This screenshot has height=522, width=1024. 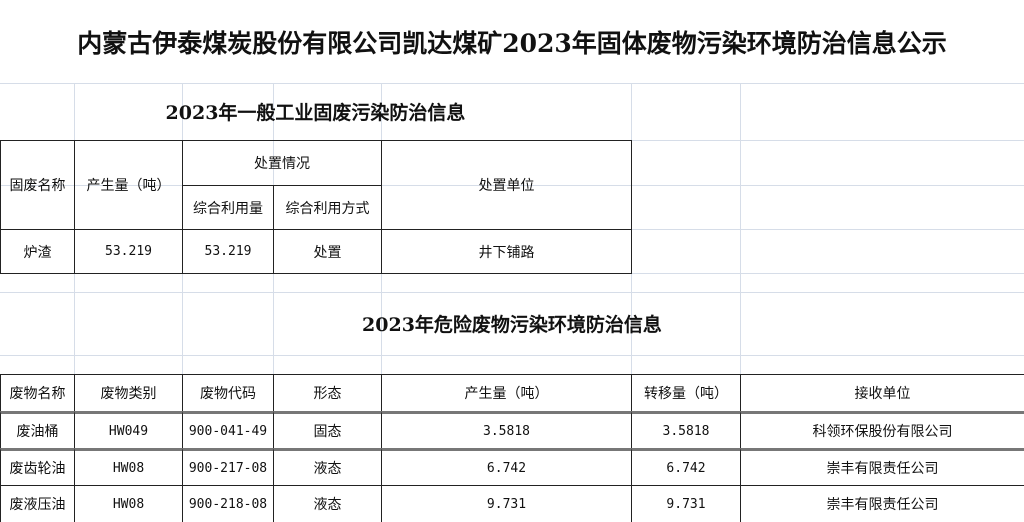 I want to click on hazardous-cell: 900-217-08, so click(x=228, y=467).